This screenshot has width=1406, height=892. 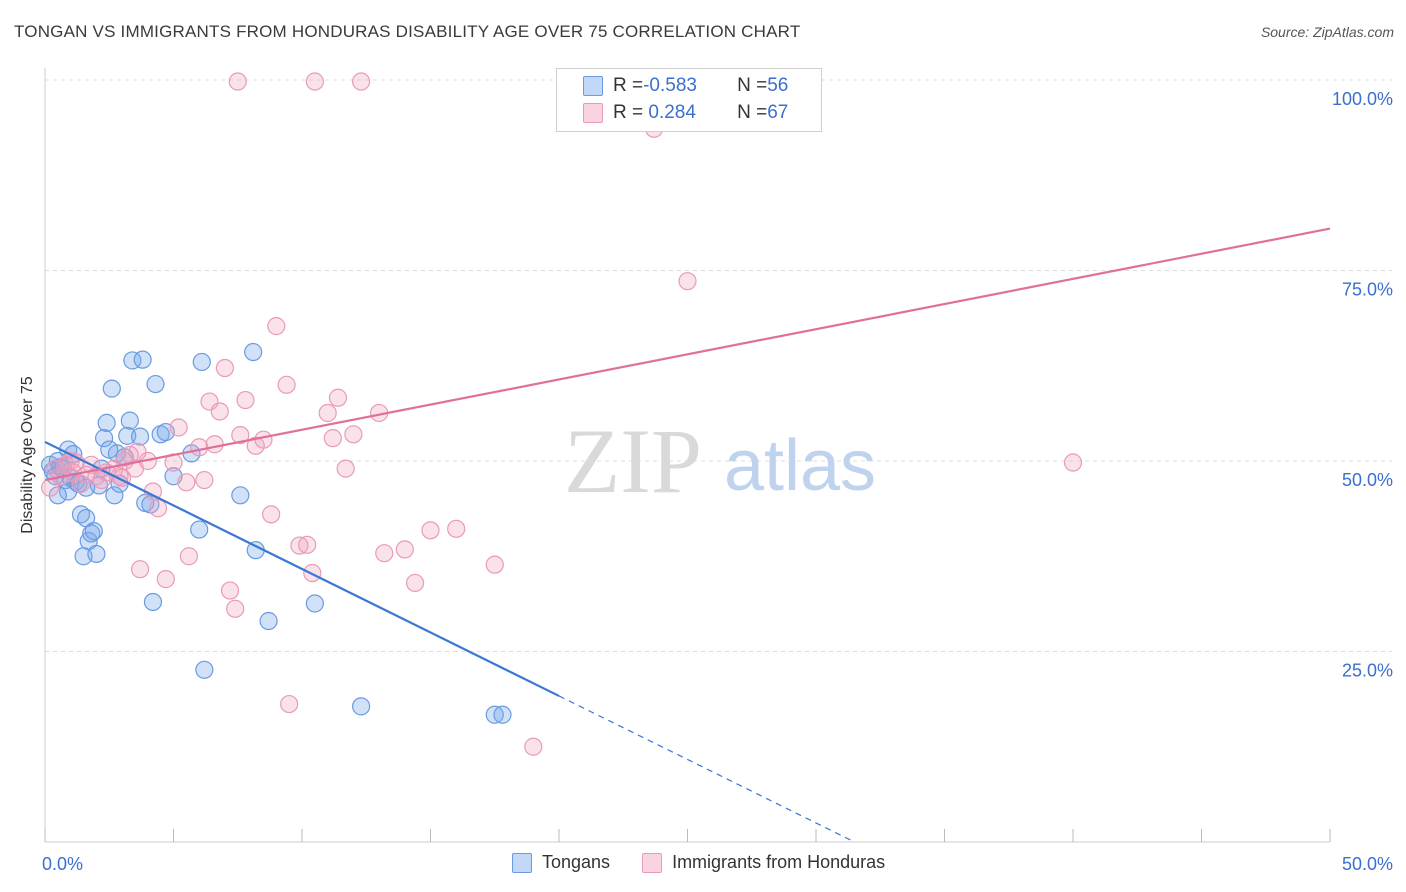 I want to click on correlation-legend: R = -0.583 N = 56 R = 0.284 N = 67, so click(x=689, y=100).